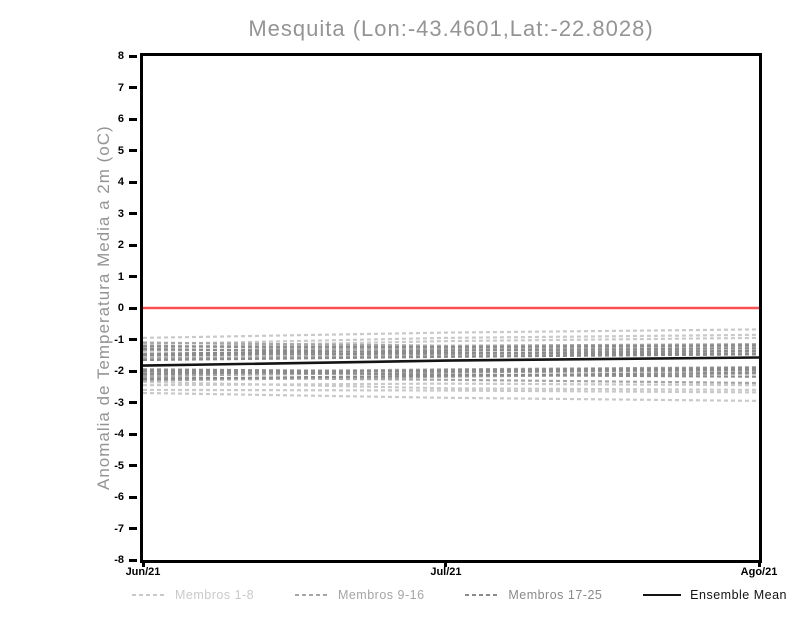 The image size is (800, 618). What do you see at coordinates (119, 371) in the screenshot?
I see `y-tick-label: -2` at bounding box center [119, 371].